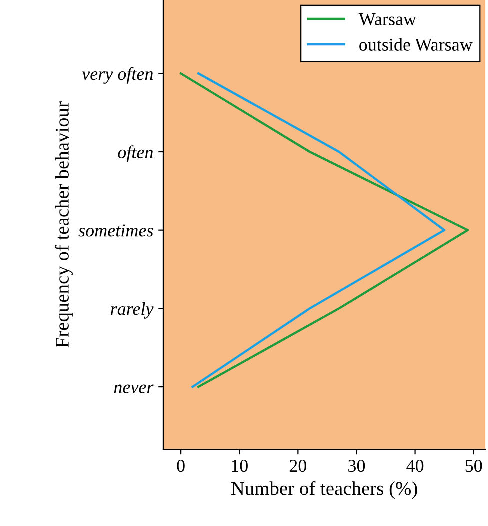 This screenshot has height=526, width=488. Describe the element at coordinates (357, 466) in the screenshot. I see `x-tick-label: 30` at that location.